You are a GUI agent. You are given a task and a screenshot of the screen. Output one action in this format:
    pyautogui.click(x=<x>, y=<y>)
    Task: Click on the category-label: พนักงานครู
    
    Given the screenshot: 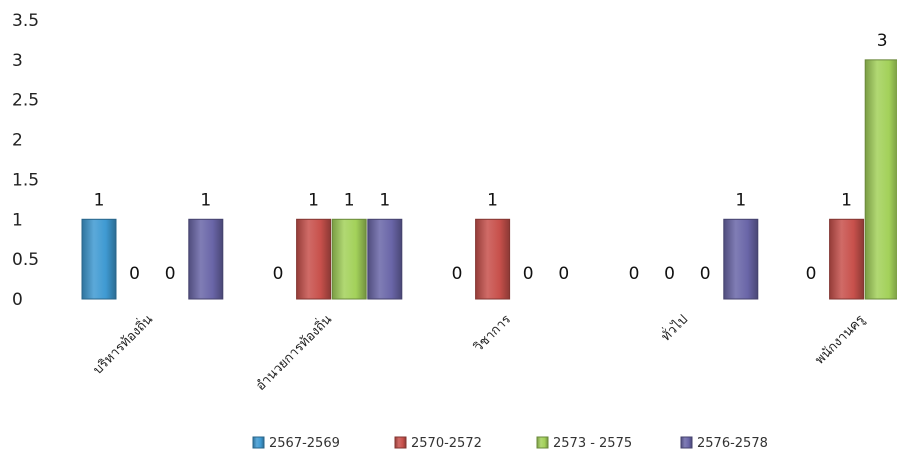 What is the action you would take?
    pyautogui.click(x=840, y=340)
    